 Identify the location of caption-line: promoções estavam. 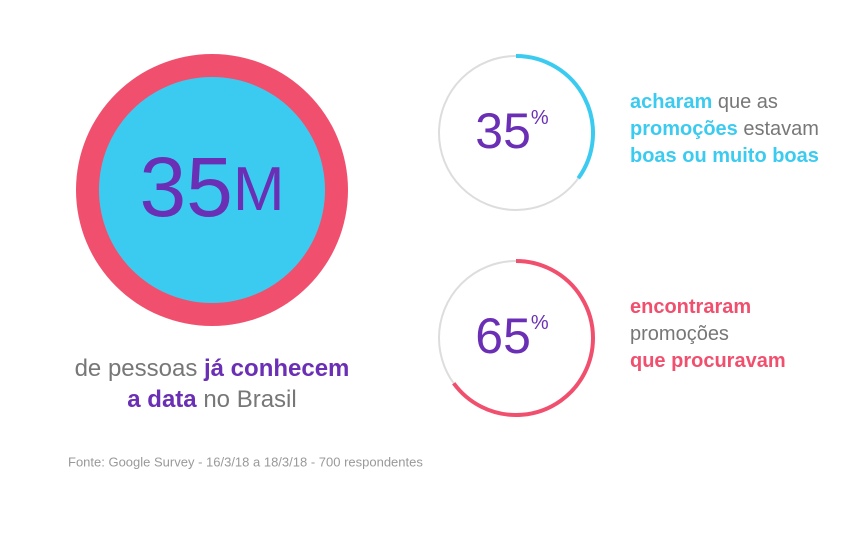
(724, 129).